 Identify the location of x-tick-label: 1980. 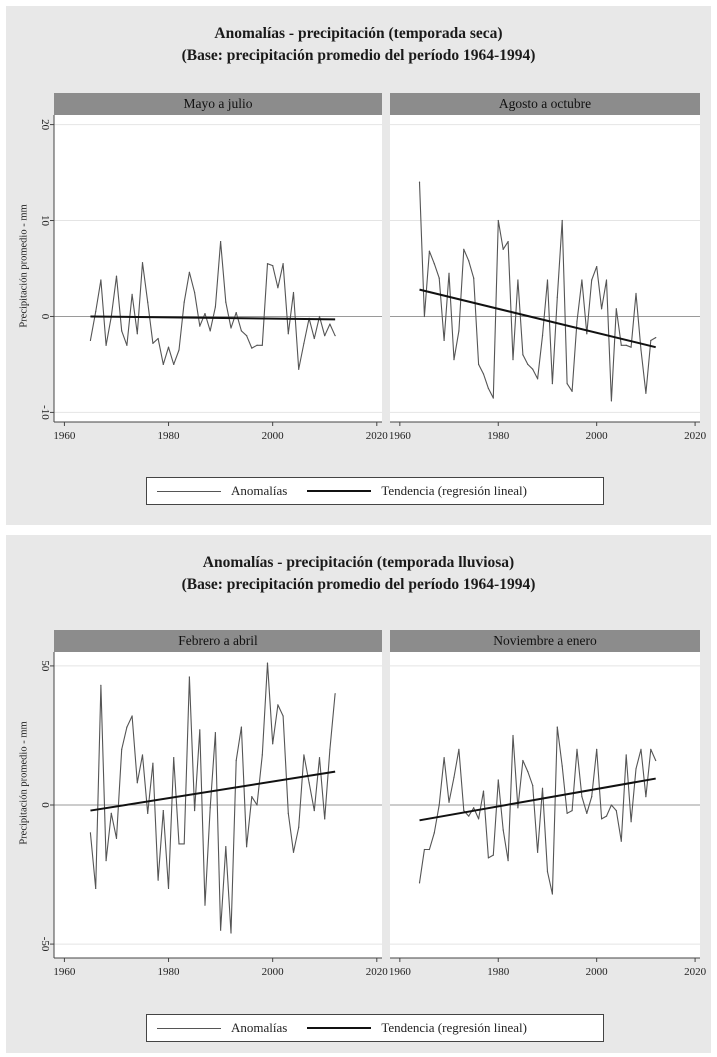
(169, 436).